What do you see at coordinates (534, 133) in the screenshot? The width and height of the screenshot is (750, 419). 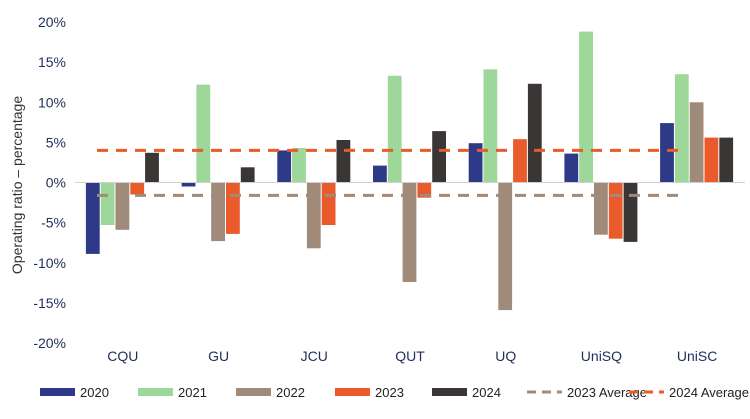 I see `bar-2024-uq` at bounding box center [534, 133].